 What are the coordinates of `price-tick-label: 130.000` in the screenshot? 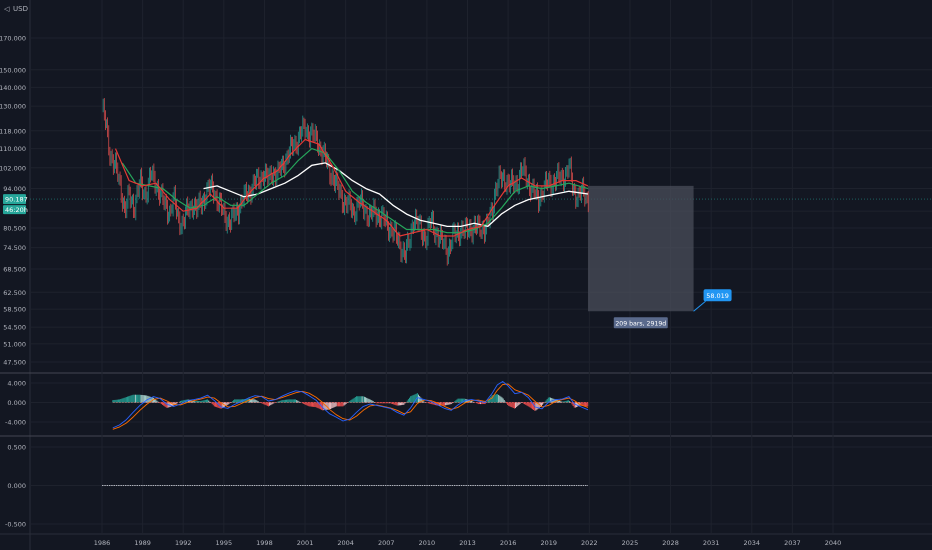 It's located at (13, 107).